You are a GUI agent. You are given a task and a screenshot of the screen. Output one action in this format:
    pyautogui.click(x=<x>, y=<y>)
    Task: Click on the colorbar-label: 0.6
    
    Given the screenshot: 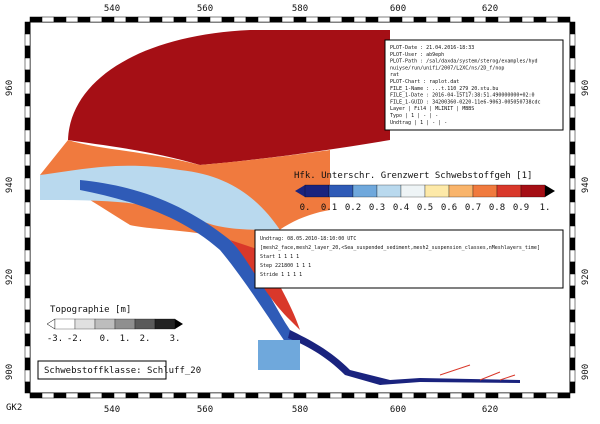 What is the action you would take?
    pyautogui.click(x=449, y=208)
    